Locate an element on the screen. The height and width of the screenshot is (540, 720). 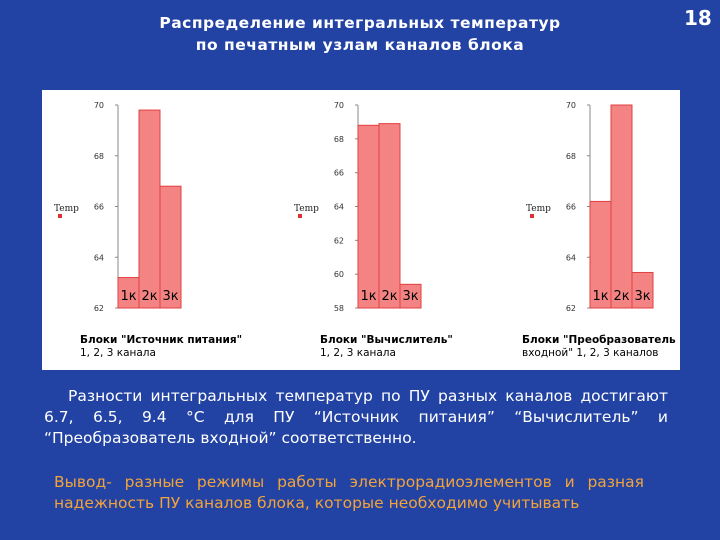
slide-number: 18 is located at coordinates (698, 18).